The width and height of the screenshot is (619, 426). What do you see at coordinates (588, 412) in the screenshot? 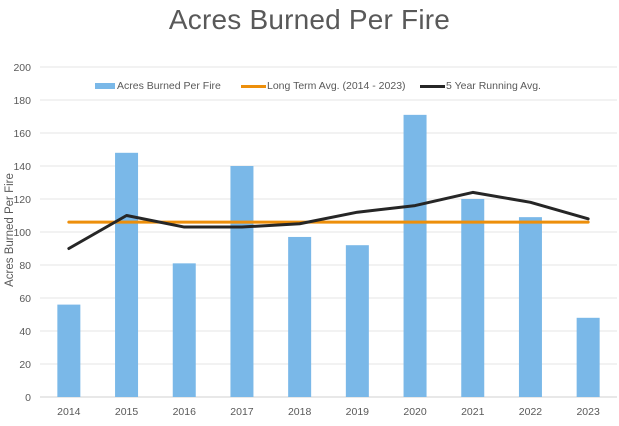
I see `x-tick-label: 2023` at bounding box center [588, 412].